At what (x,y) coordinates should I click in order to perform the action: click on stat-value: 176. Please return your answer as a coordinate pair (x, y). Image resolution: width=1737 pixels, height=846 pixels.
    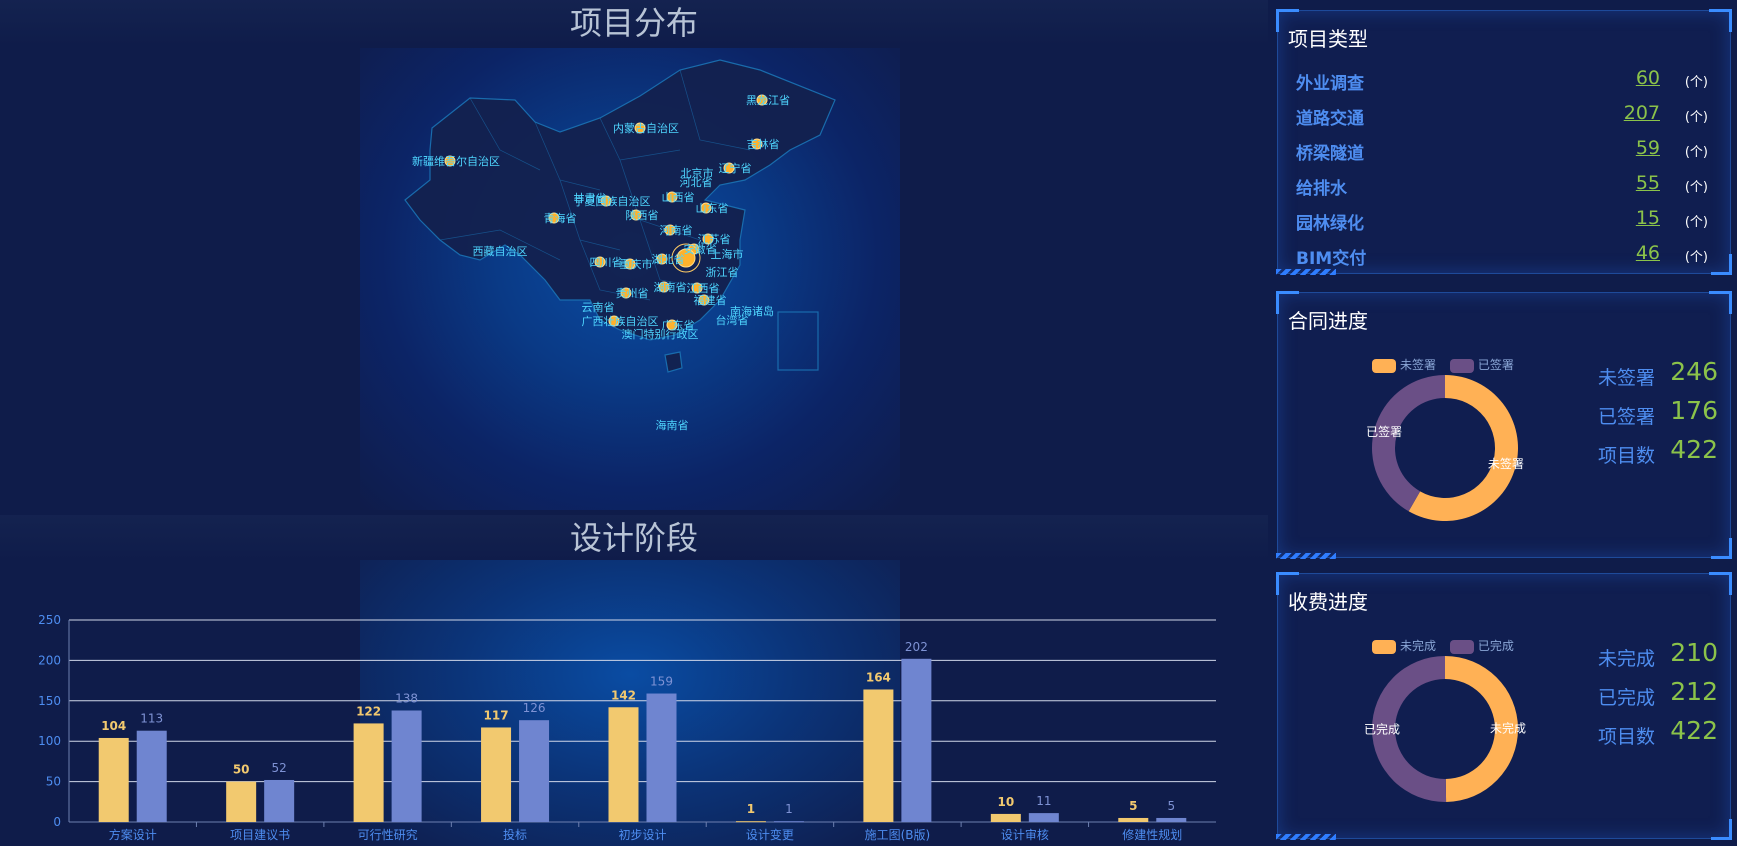
    Looking at the image, I should click on (1694, 410).